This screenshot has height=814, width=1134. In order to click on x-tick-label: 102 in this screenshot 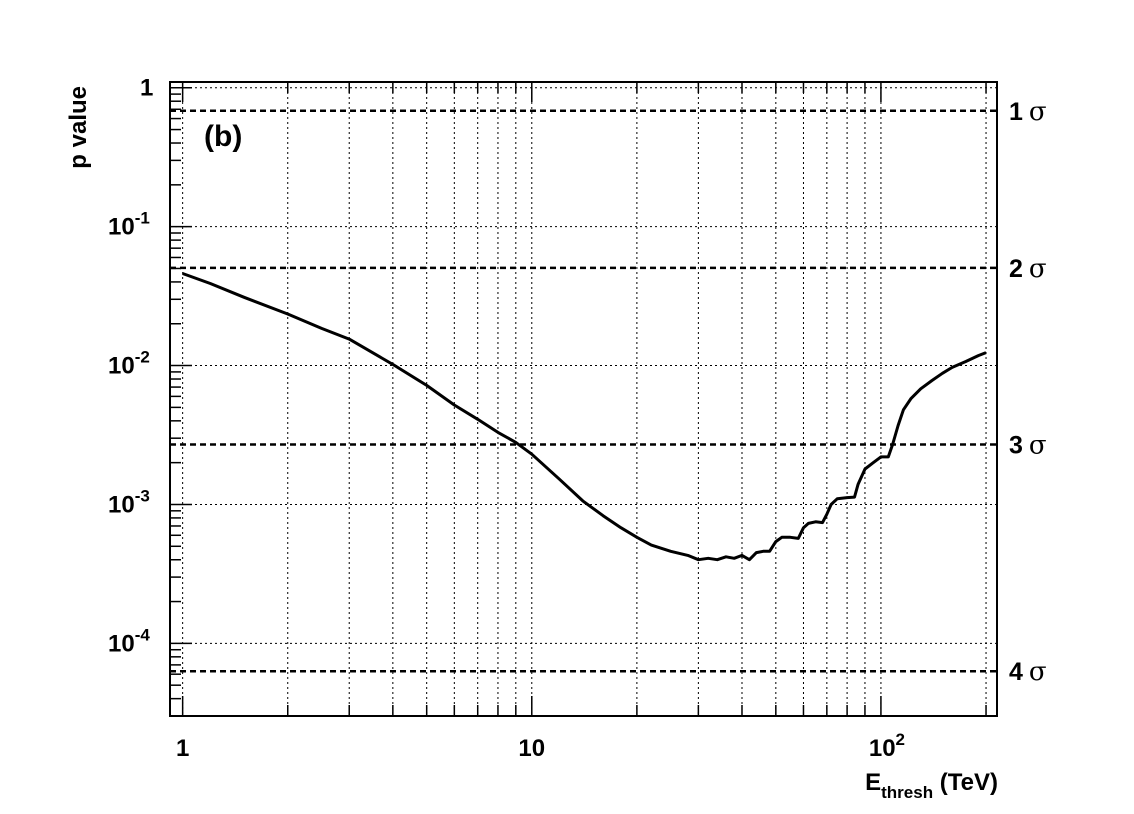, I will do `click(887, 746)`.